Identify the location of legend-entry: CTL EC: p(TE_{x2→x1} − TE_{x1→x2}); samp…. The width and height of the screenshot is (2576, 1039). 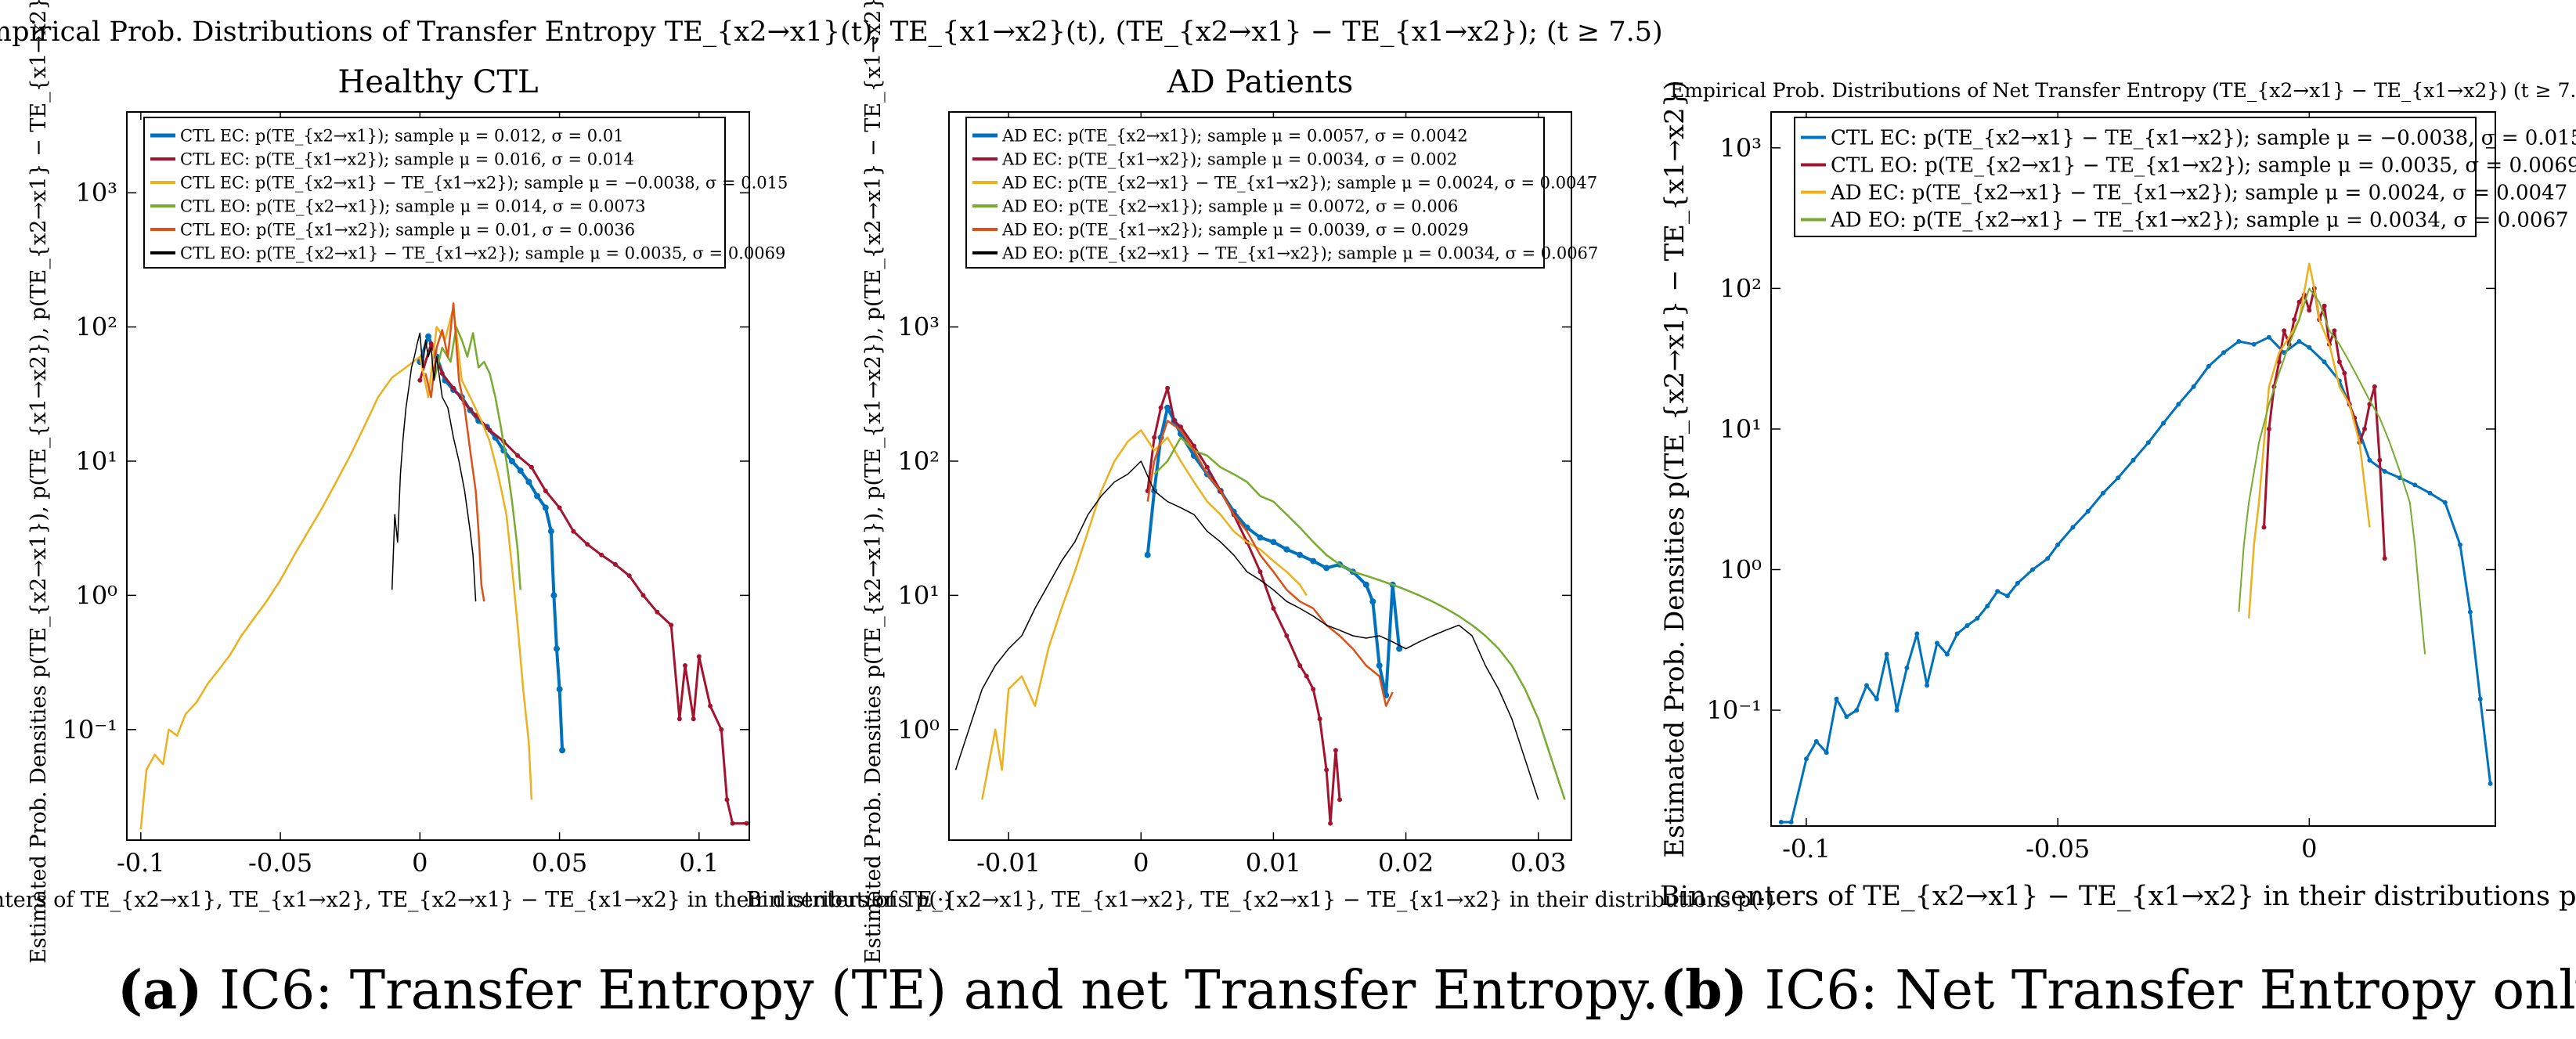
(2203, 138).